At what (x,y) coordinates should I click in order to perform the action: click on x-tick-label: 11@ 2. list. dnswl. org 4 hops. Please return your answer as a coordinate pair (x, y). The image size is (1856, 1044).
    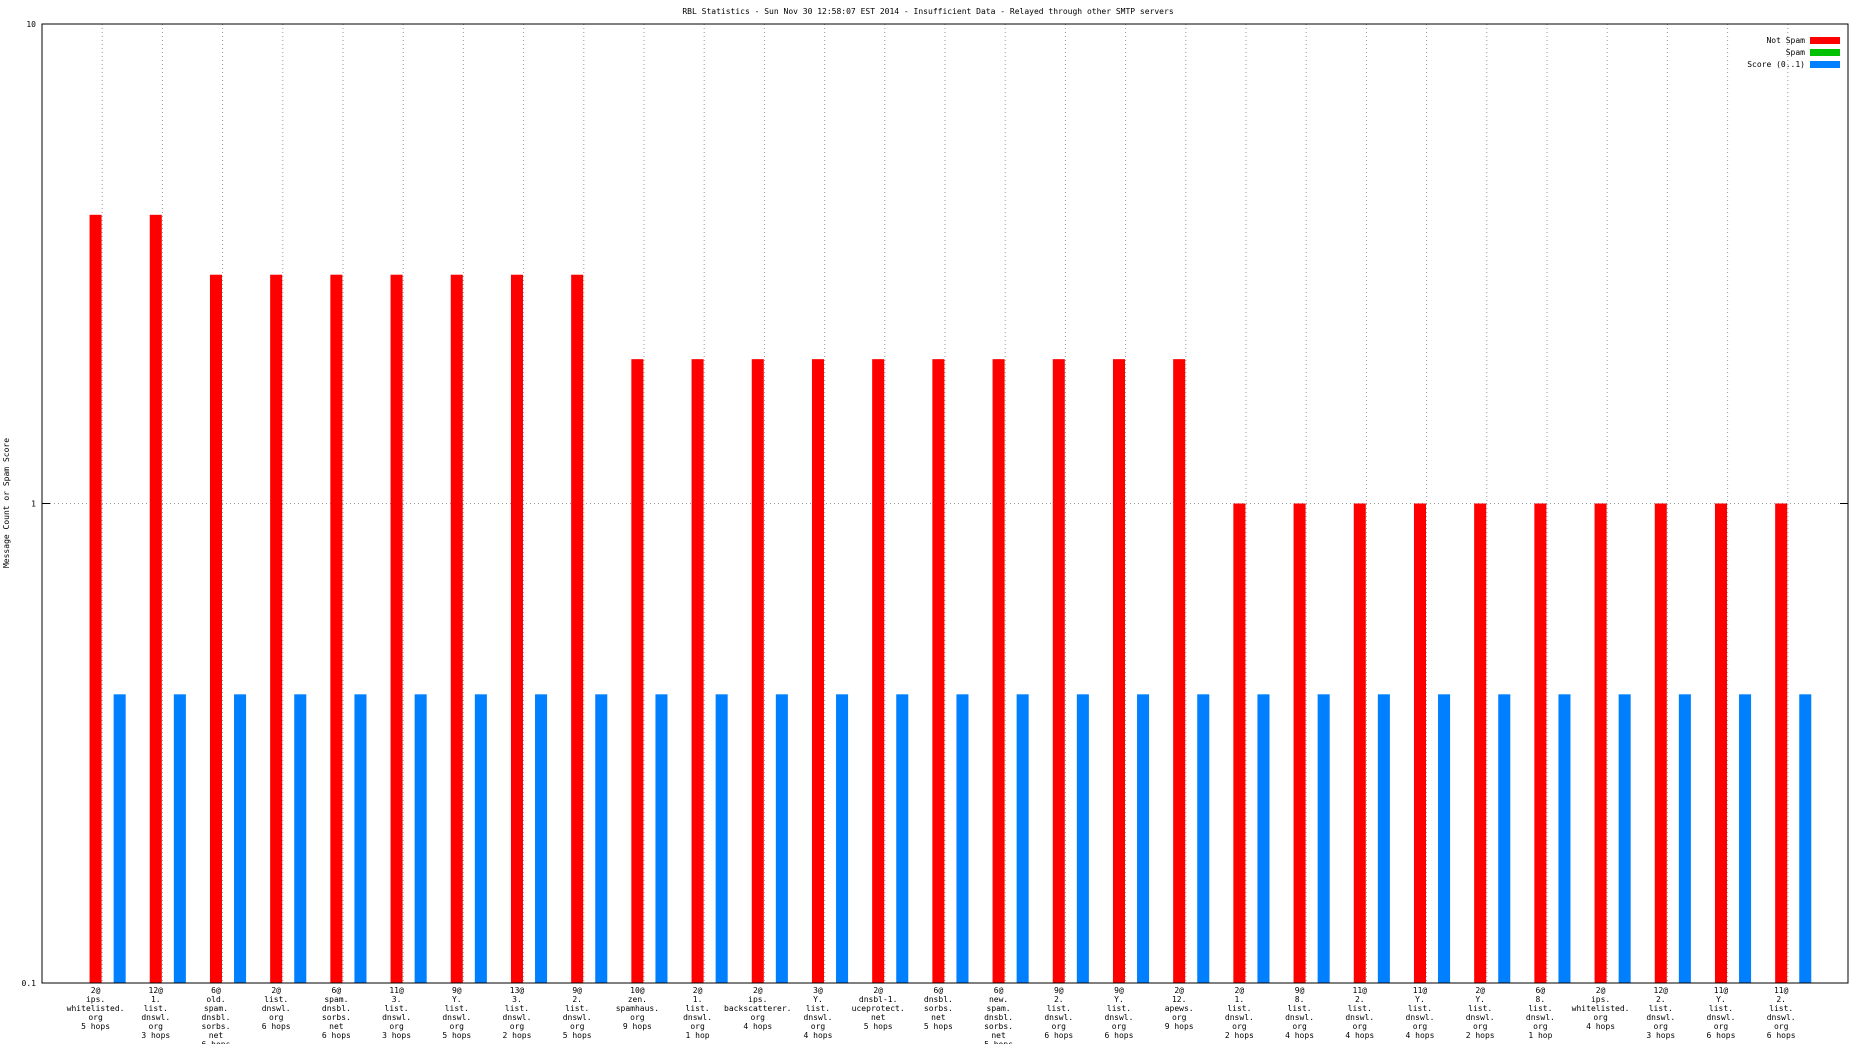
    Looking at the image, I should click on (1359, 1013).